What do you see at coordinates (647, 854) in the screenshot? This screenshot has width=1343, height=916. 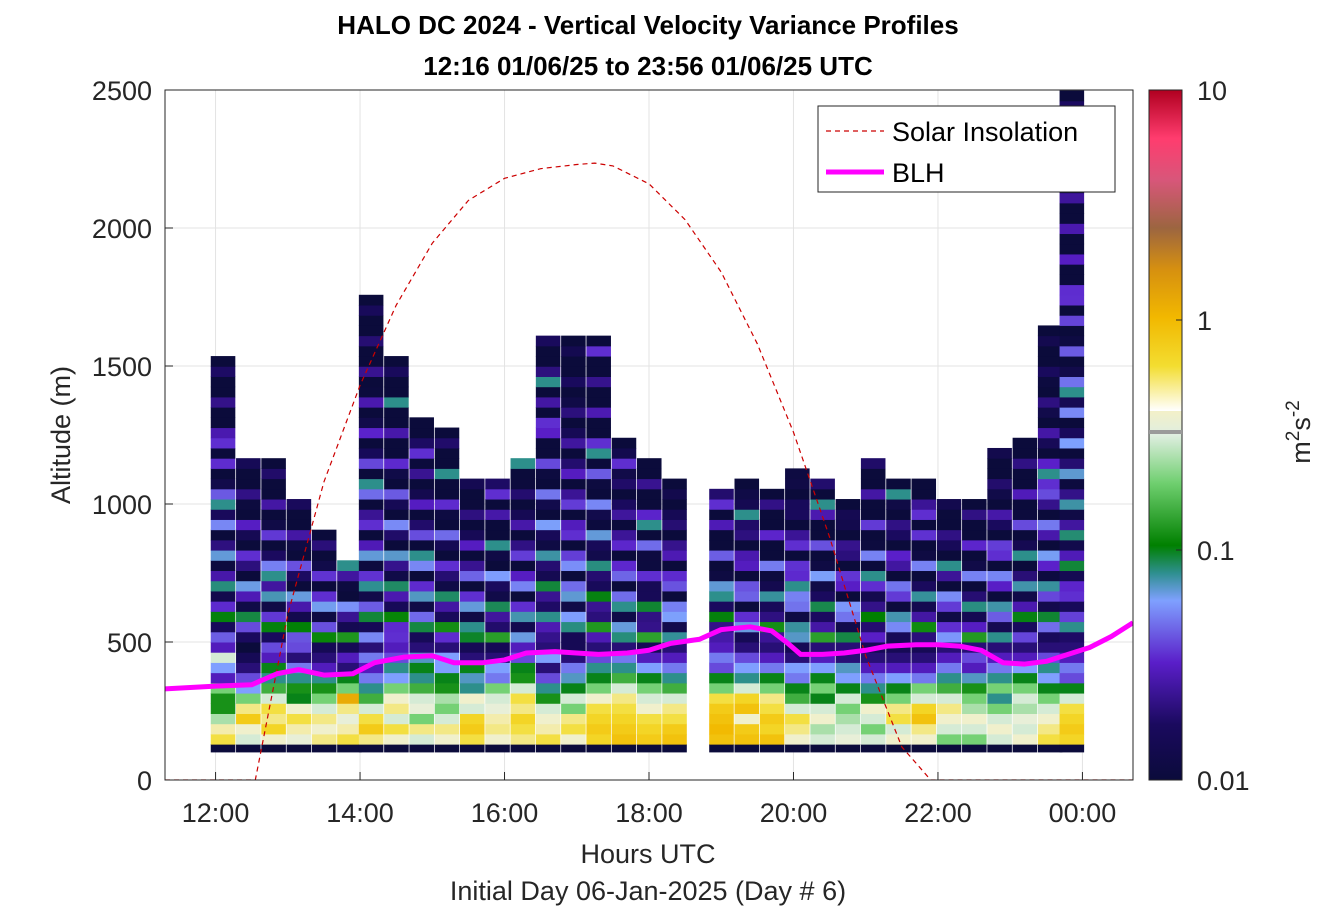 I see `x-axis-label: Hours UTC` at bounding box center [647, 854].